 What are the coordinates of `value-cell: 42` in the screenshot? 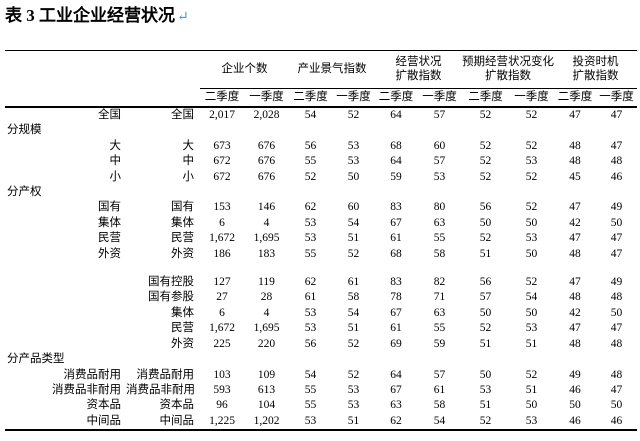 It's located at (575, 312).